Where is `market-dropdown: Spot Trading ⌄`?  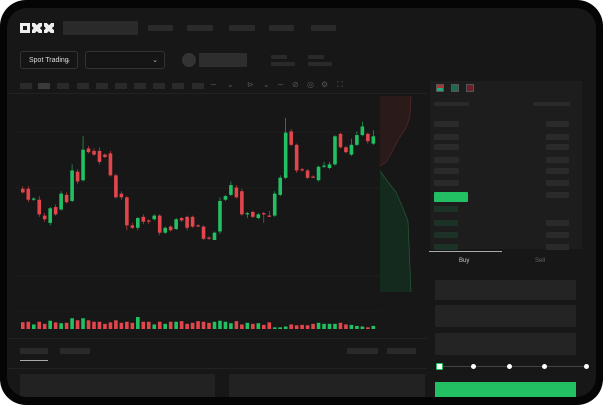
market-dropdown: Spot Trading ⌄ is located at coordinates (49, 60).